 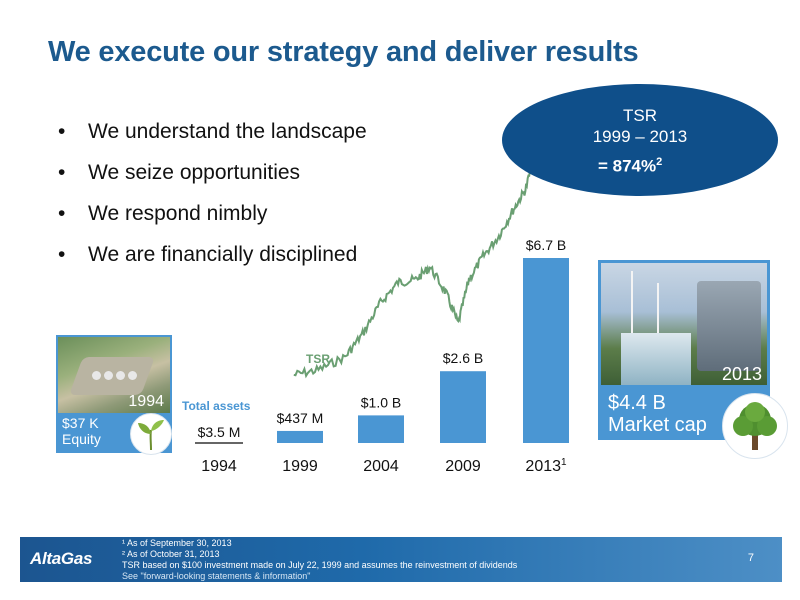 What do you see at coordinates (546, 245) in the screenshot?
I see `data-label: $6.7 B` at bounding box center [546, 245].